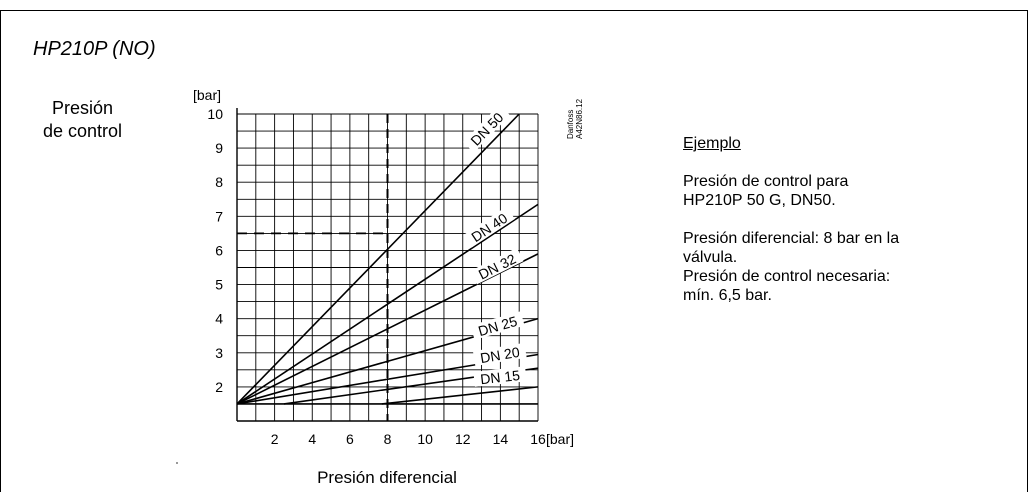 The image size is (1029, 492). Describe the element at coordinates (312, 439) in the screenshot. I see `x-tick-label: 4` at that location.